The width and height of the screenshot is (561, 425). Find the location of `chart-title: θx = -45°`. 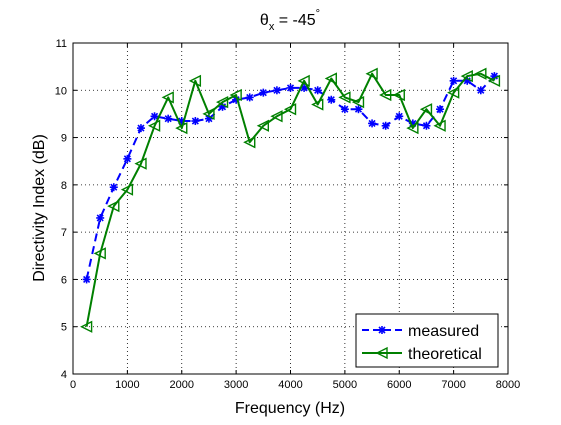

chart-title: θx = -45° is located at coordinates (290, 20).